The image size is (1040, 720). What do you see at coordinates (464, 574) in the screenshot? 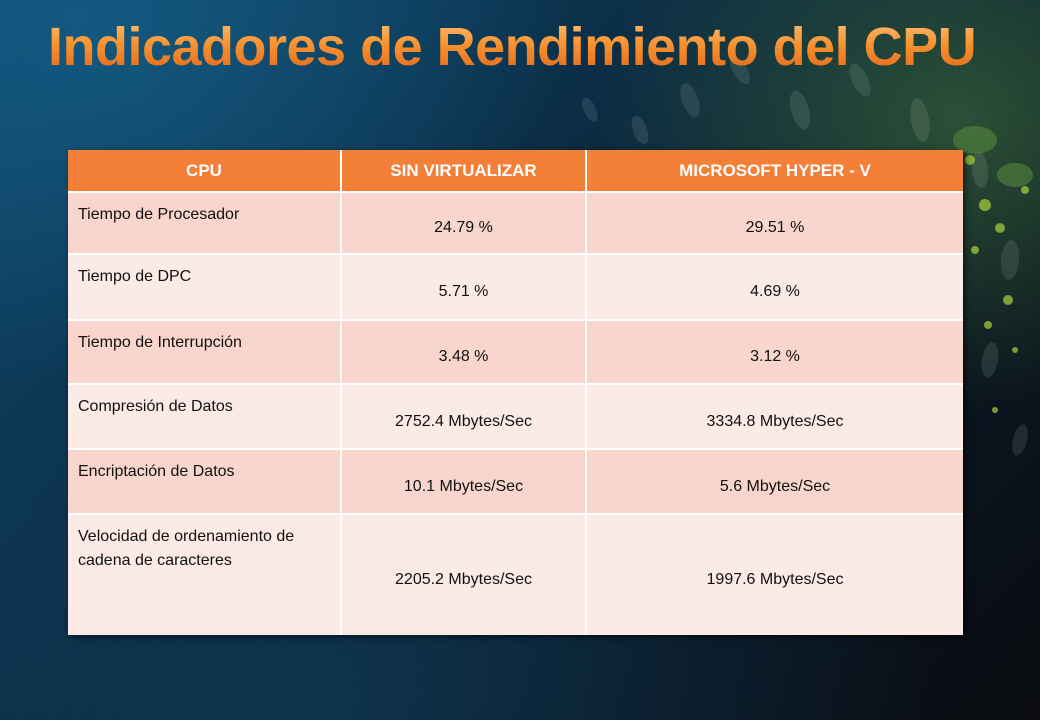
I see `value-sin-virtualizar: 2205.2 Mbytes/Sec` at bounding box center [464, 574].